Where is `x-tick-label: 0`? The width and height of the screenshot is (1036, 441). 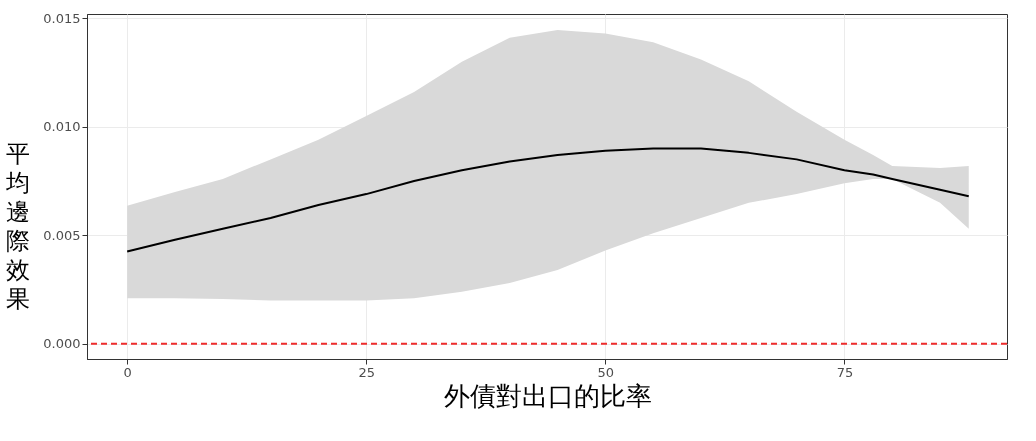 x-tick-label: 0 is located at coordinates (127, 372).